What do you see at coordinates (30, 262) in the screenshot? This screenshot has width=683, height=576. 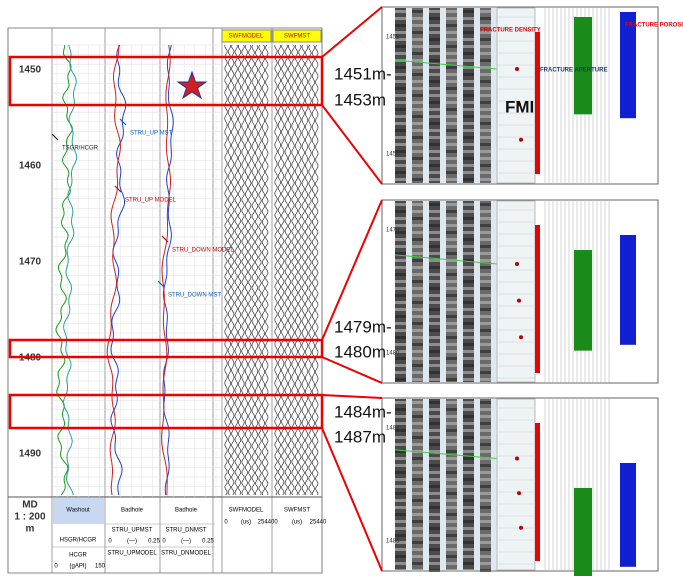 I see `label: 1470` at bounding box center [30, 262].